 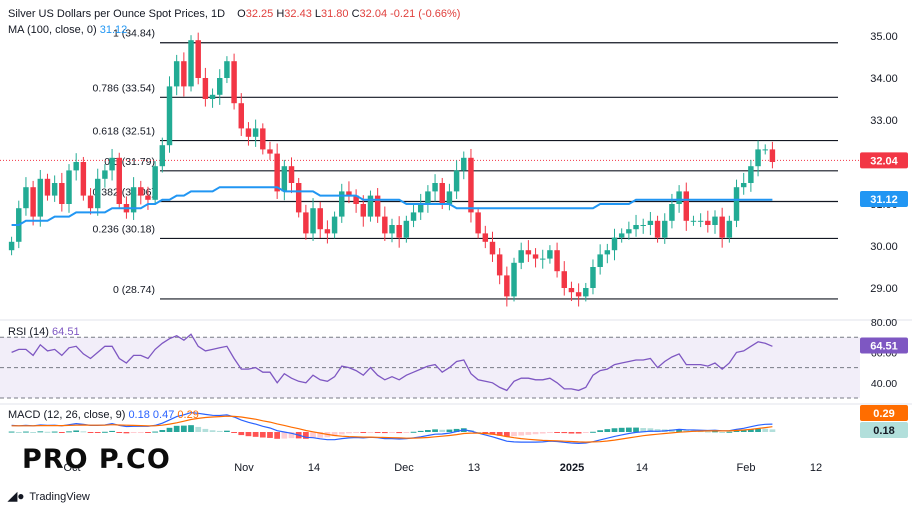 What do you see at coordinates (474, 468) in the screenshot?
I see `x-axis-label-4: 13` at bounding box center [474, 468].